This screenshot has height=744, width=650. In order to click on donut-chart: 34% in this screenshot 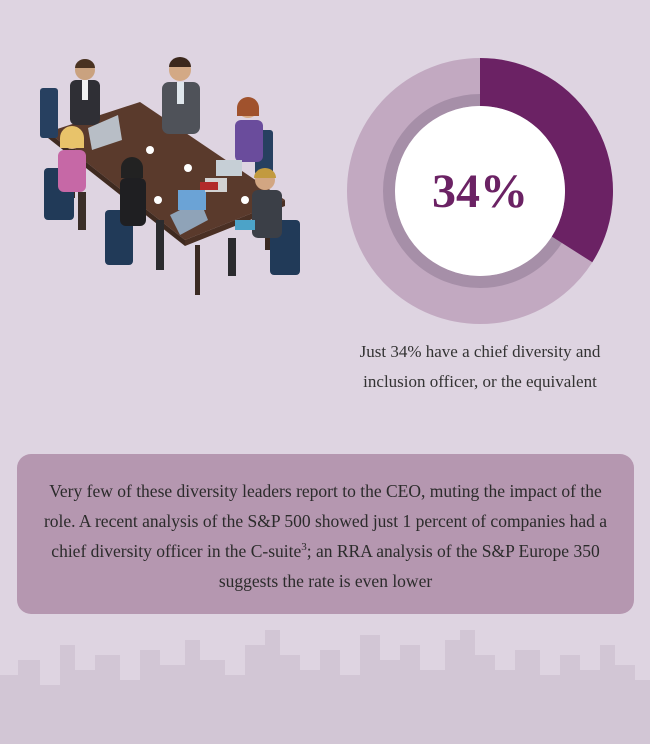, I will do `click(480, 191)`.